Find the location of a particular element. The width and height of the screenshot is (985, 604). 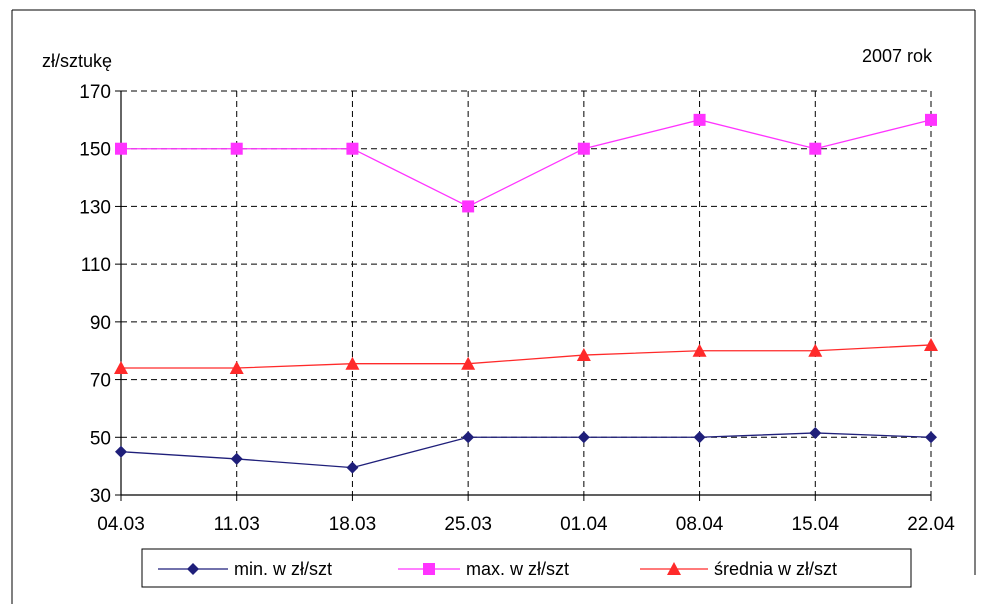

legend-marker-avg is located at coordinates (674, 568).